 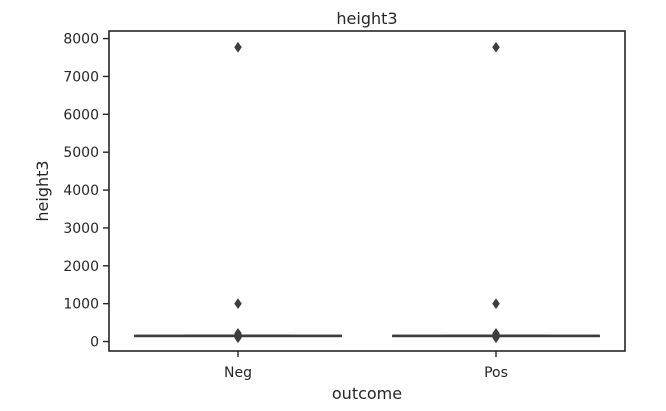 I want to click on y-axis: 0 1000 2000 3000 4000 5000 6000 7000 8000, so click(x=86, y=191).